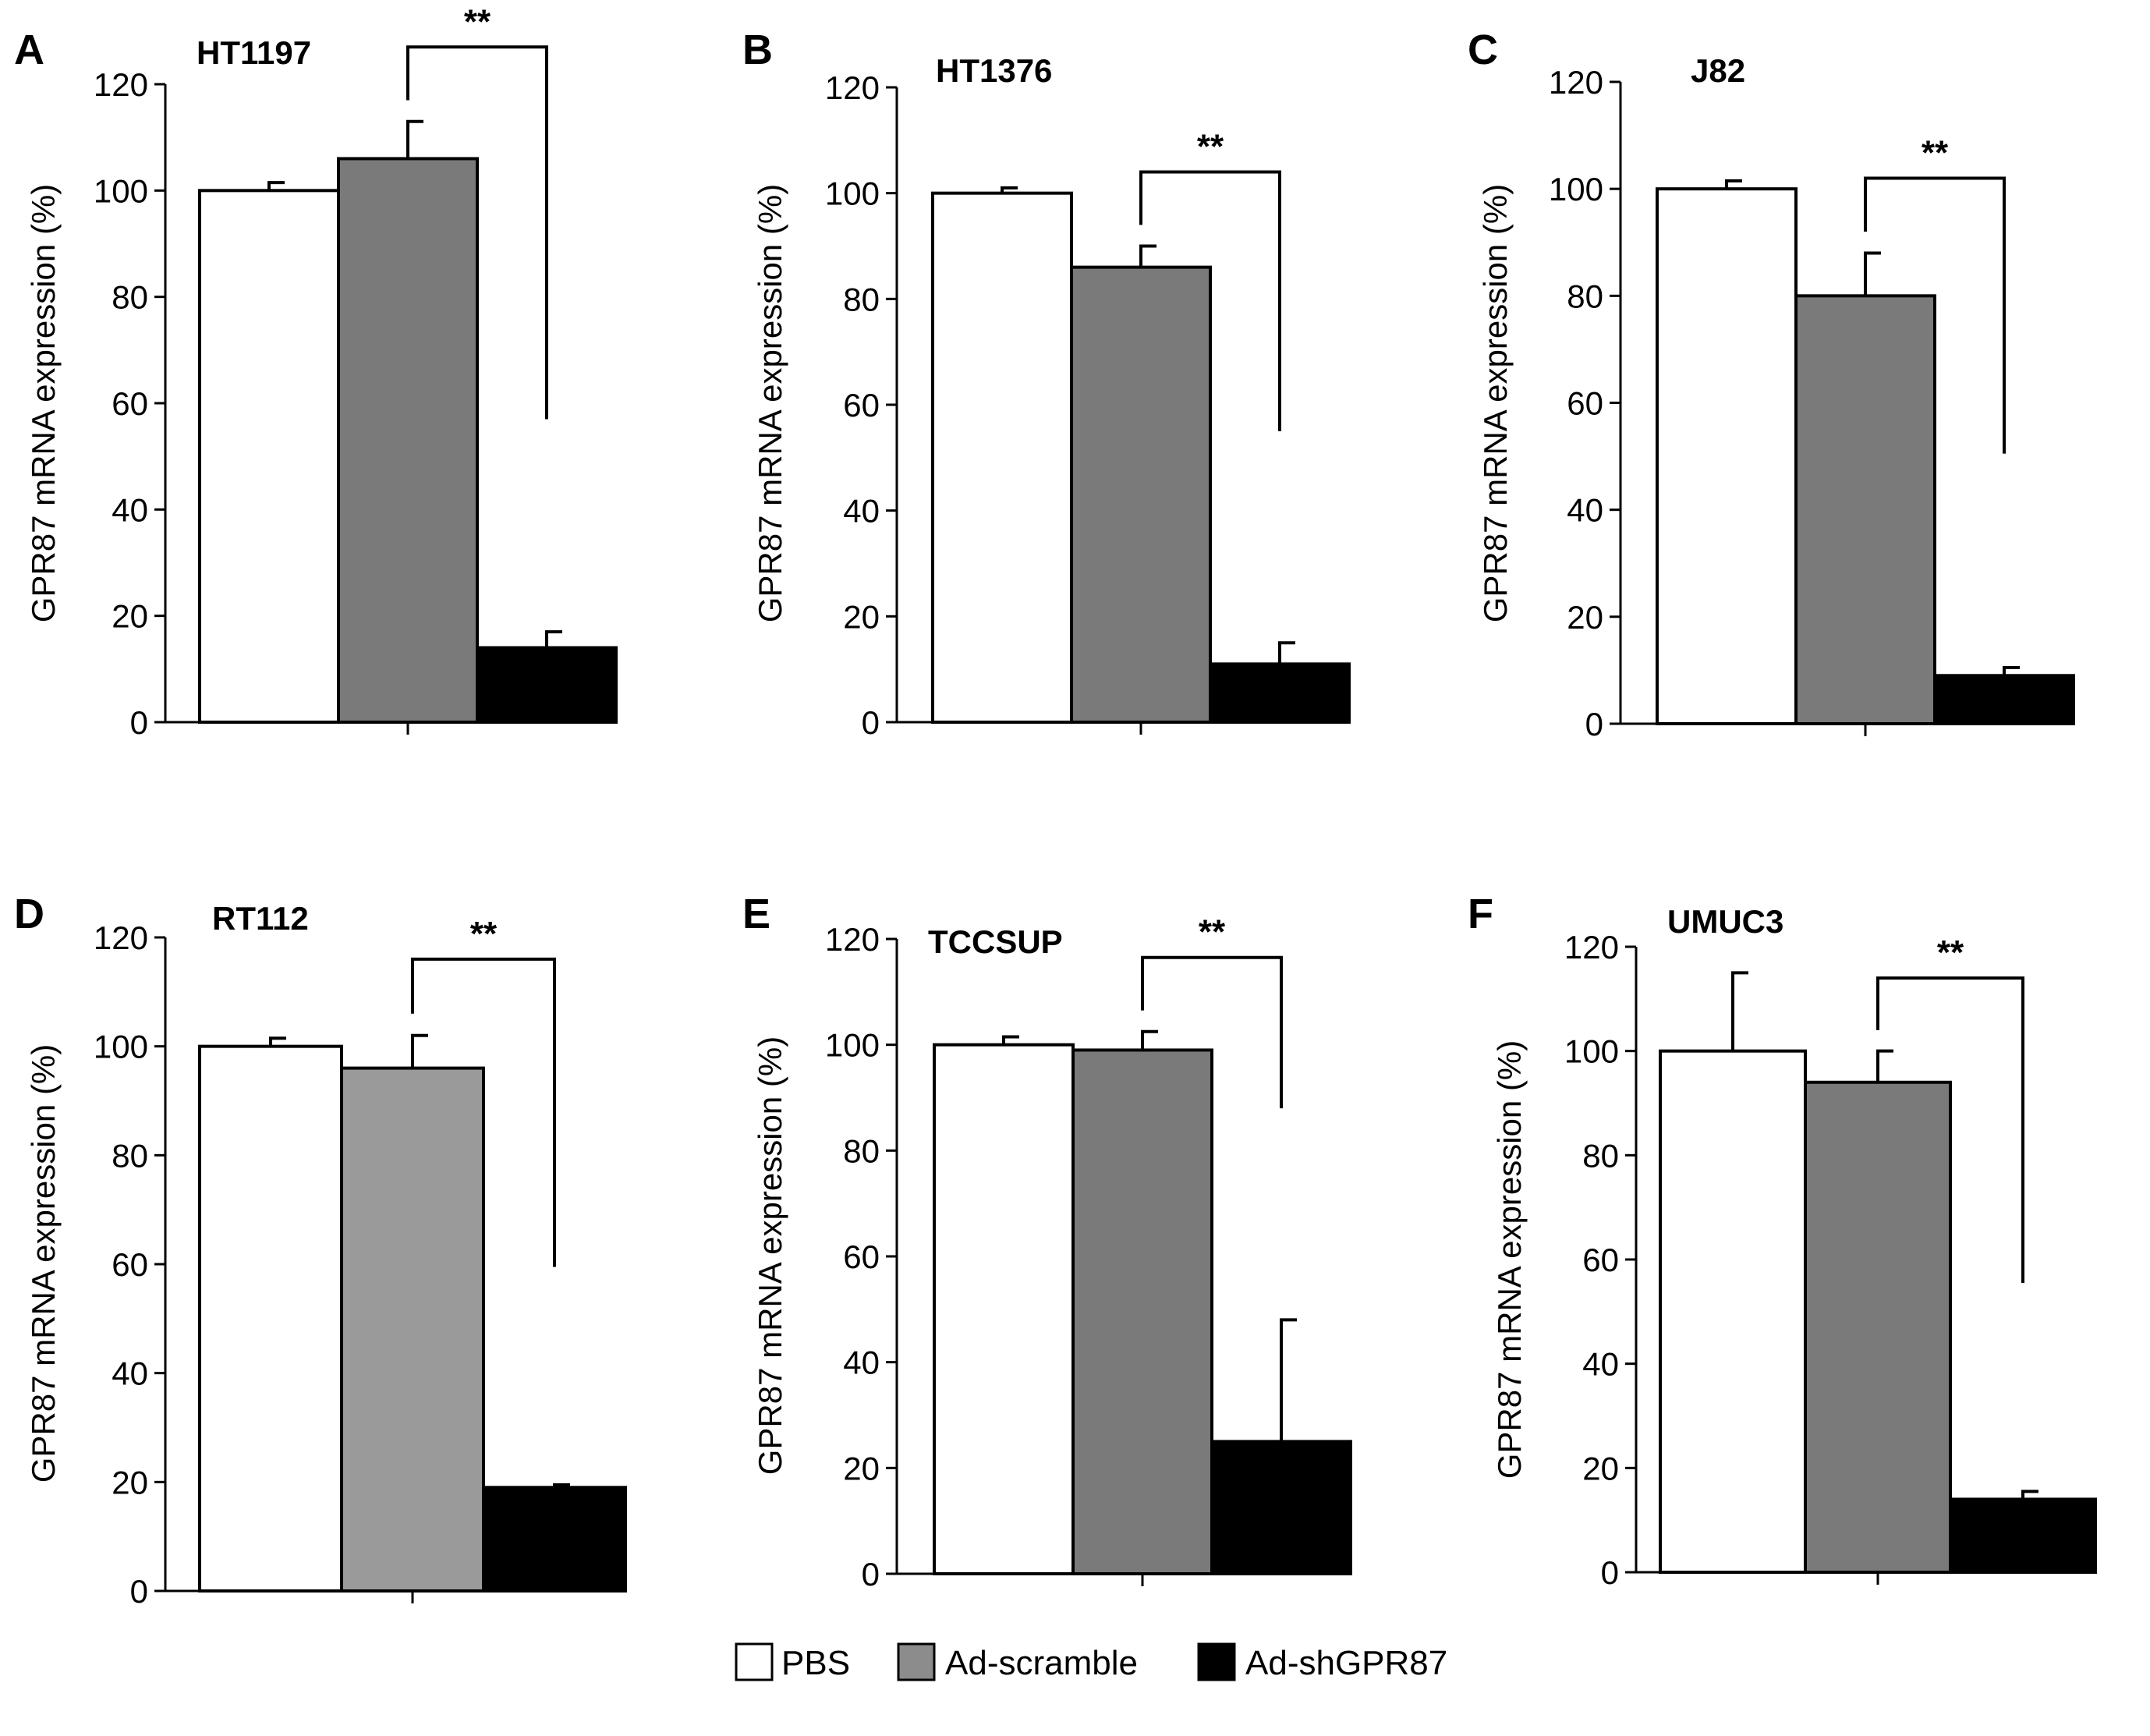 The height and width of the screenshot is (1736, 2150). I want to click on y-tick-label-a-5: 100, so click(121, 190).